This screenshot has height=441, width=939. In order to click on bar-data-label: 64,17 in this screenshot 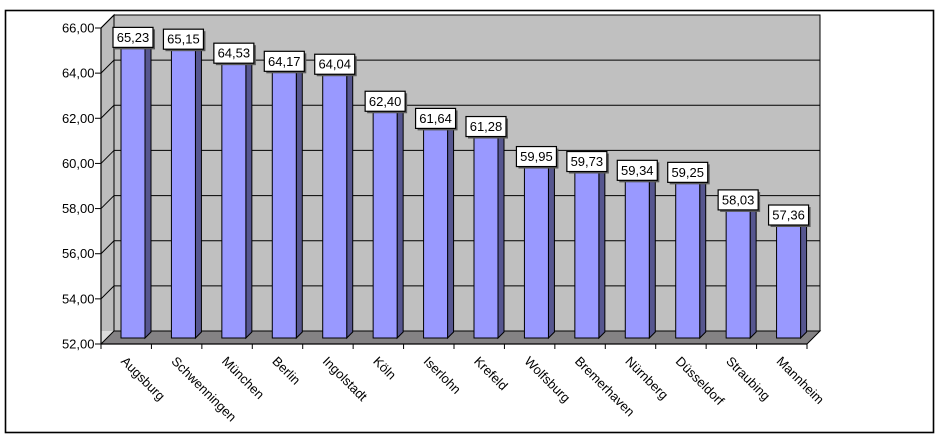, I will do `click(284, 61)`.